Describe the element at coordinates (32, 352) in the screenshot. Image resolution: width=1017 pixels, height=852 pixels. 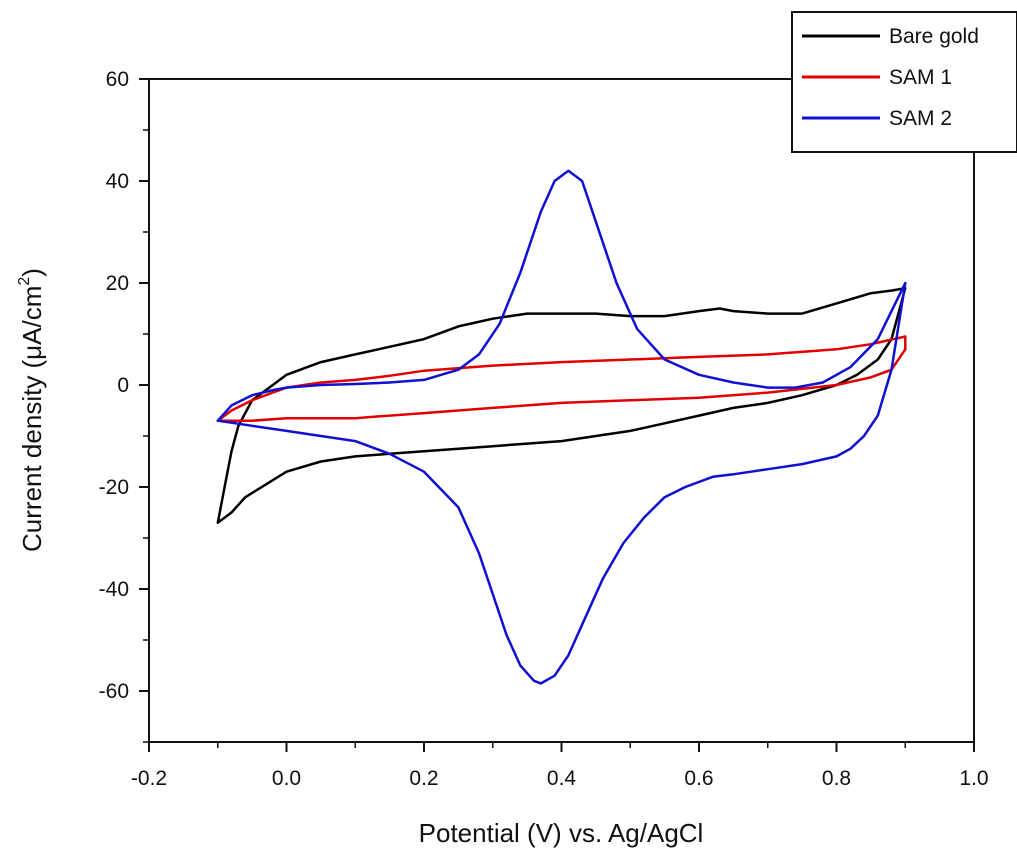
I see `y-axis-title-mu: μ` at that location.